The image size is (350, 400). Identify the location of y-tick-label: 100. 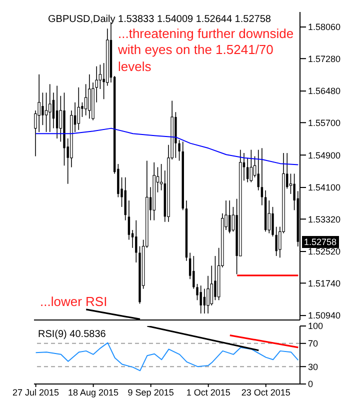
(316, 326).